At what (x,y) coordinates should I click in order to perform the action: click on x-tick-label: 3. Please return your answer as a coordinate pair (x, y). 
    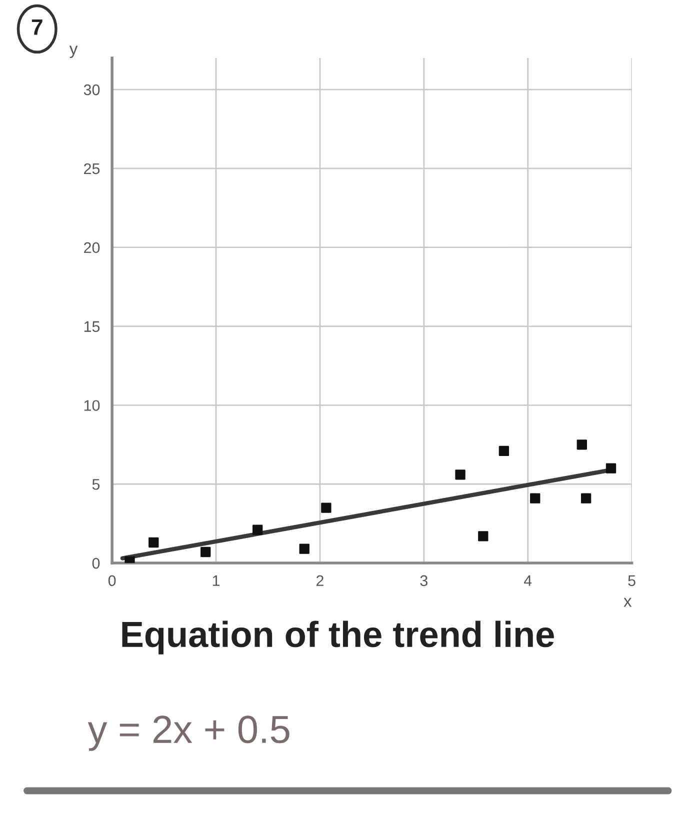
    Looking at the image, I should click on (424, 580).